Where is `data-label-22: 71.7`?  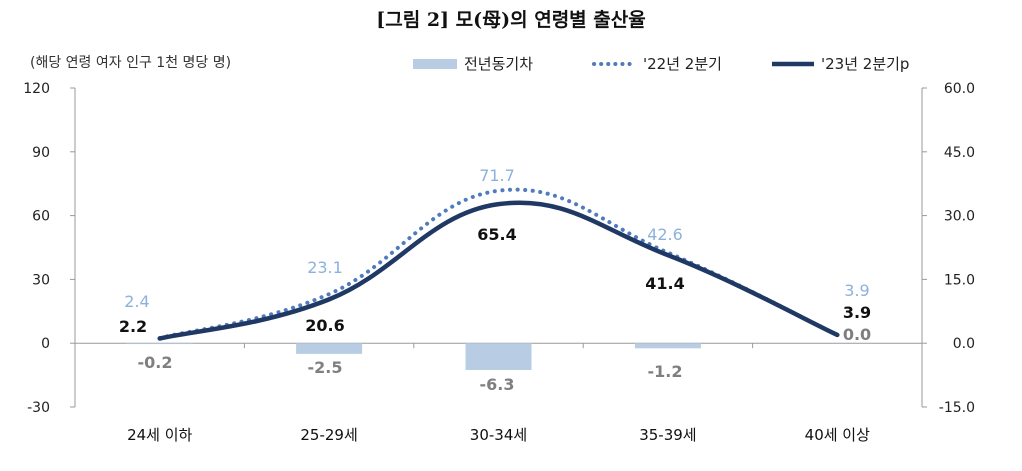
data-label-22: 71.7 is located at coordinates (497, 175).